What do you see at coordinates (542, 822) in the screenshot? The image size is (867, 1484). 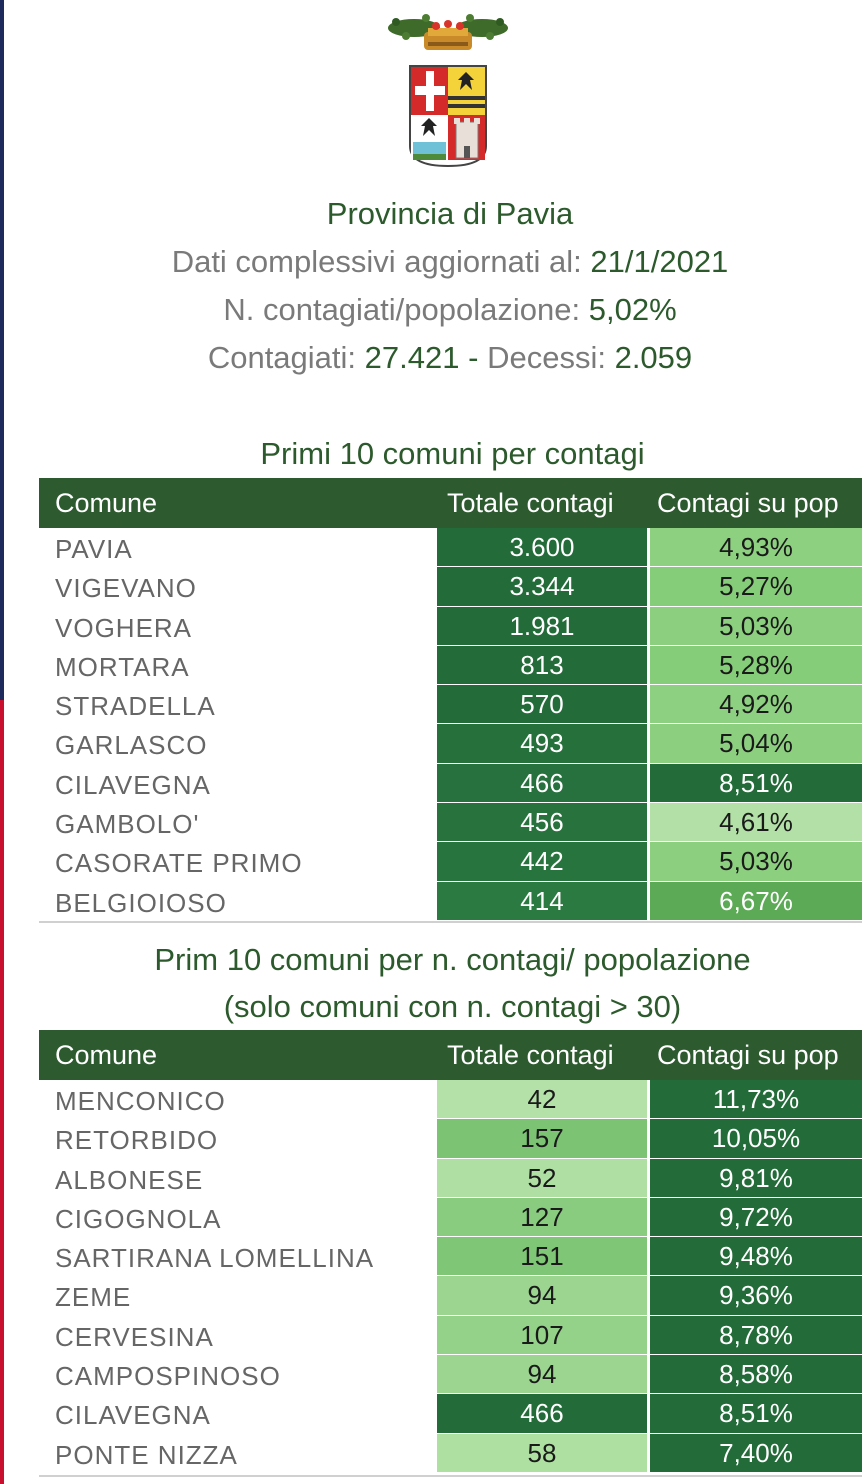 I see `total-cases-cell: 456` at bounding box center [542, 822].